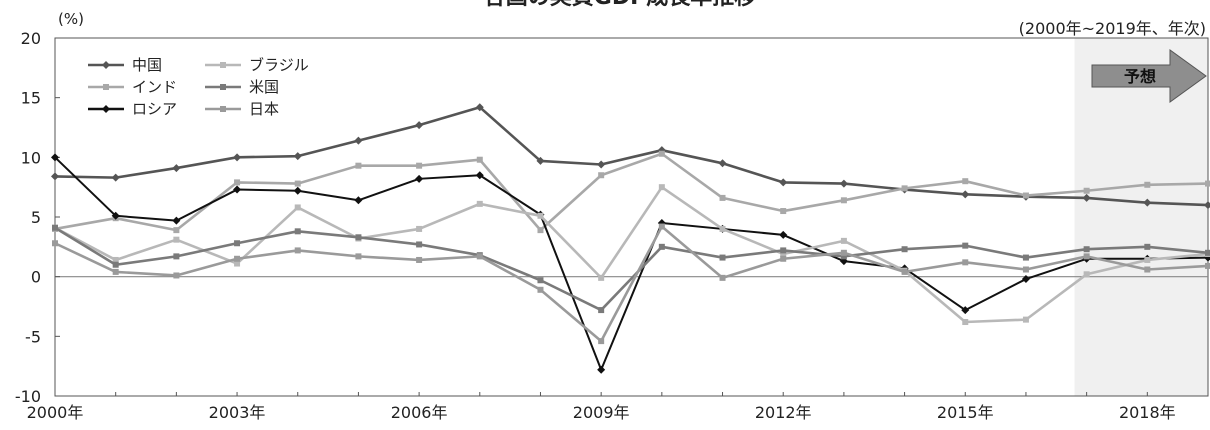  Describe the element at coordinates (28, 396) in the screenshot. I see `y-tick-label: -10` at that location.